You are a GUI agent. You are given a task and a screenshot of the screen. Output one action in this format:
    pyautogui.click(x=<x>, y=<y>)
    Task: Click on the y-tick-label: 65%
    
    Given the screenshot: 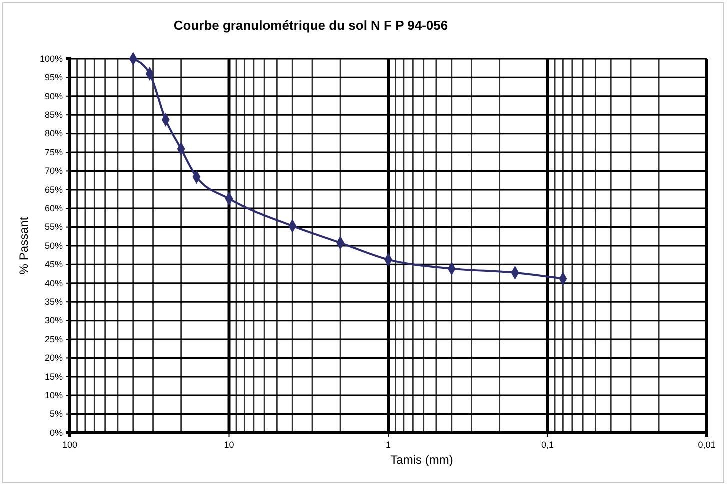 What is the action you would take?
    pyautogui.click(x=53, y=189)
    